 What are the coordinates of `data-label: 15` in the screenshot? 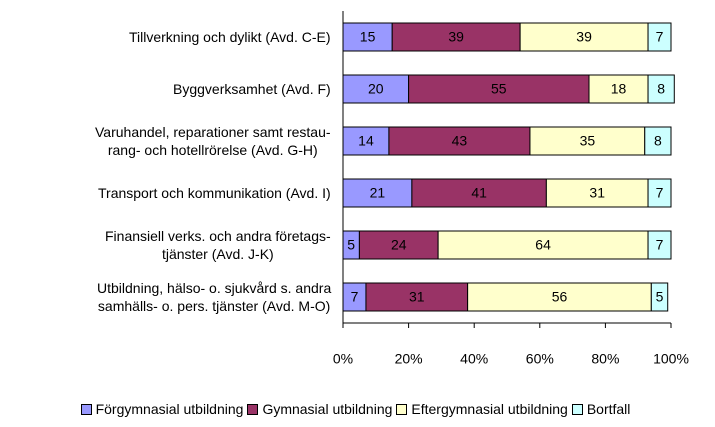 It's located at (368, 37).